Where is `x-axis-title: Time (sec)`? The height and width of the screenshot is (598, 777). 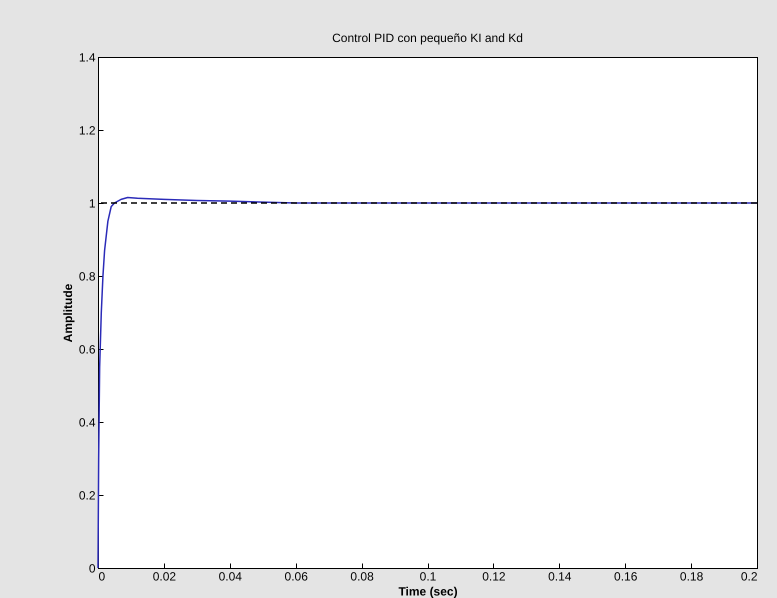 x-axis-title: Time (sec) is located at coordinates (428, 591).